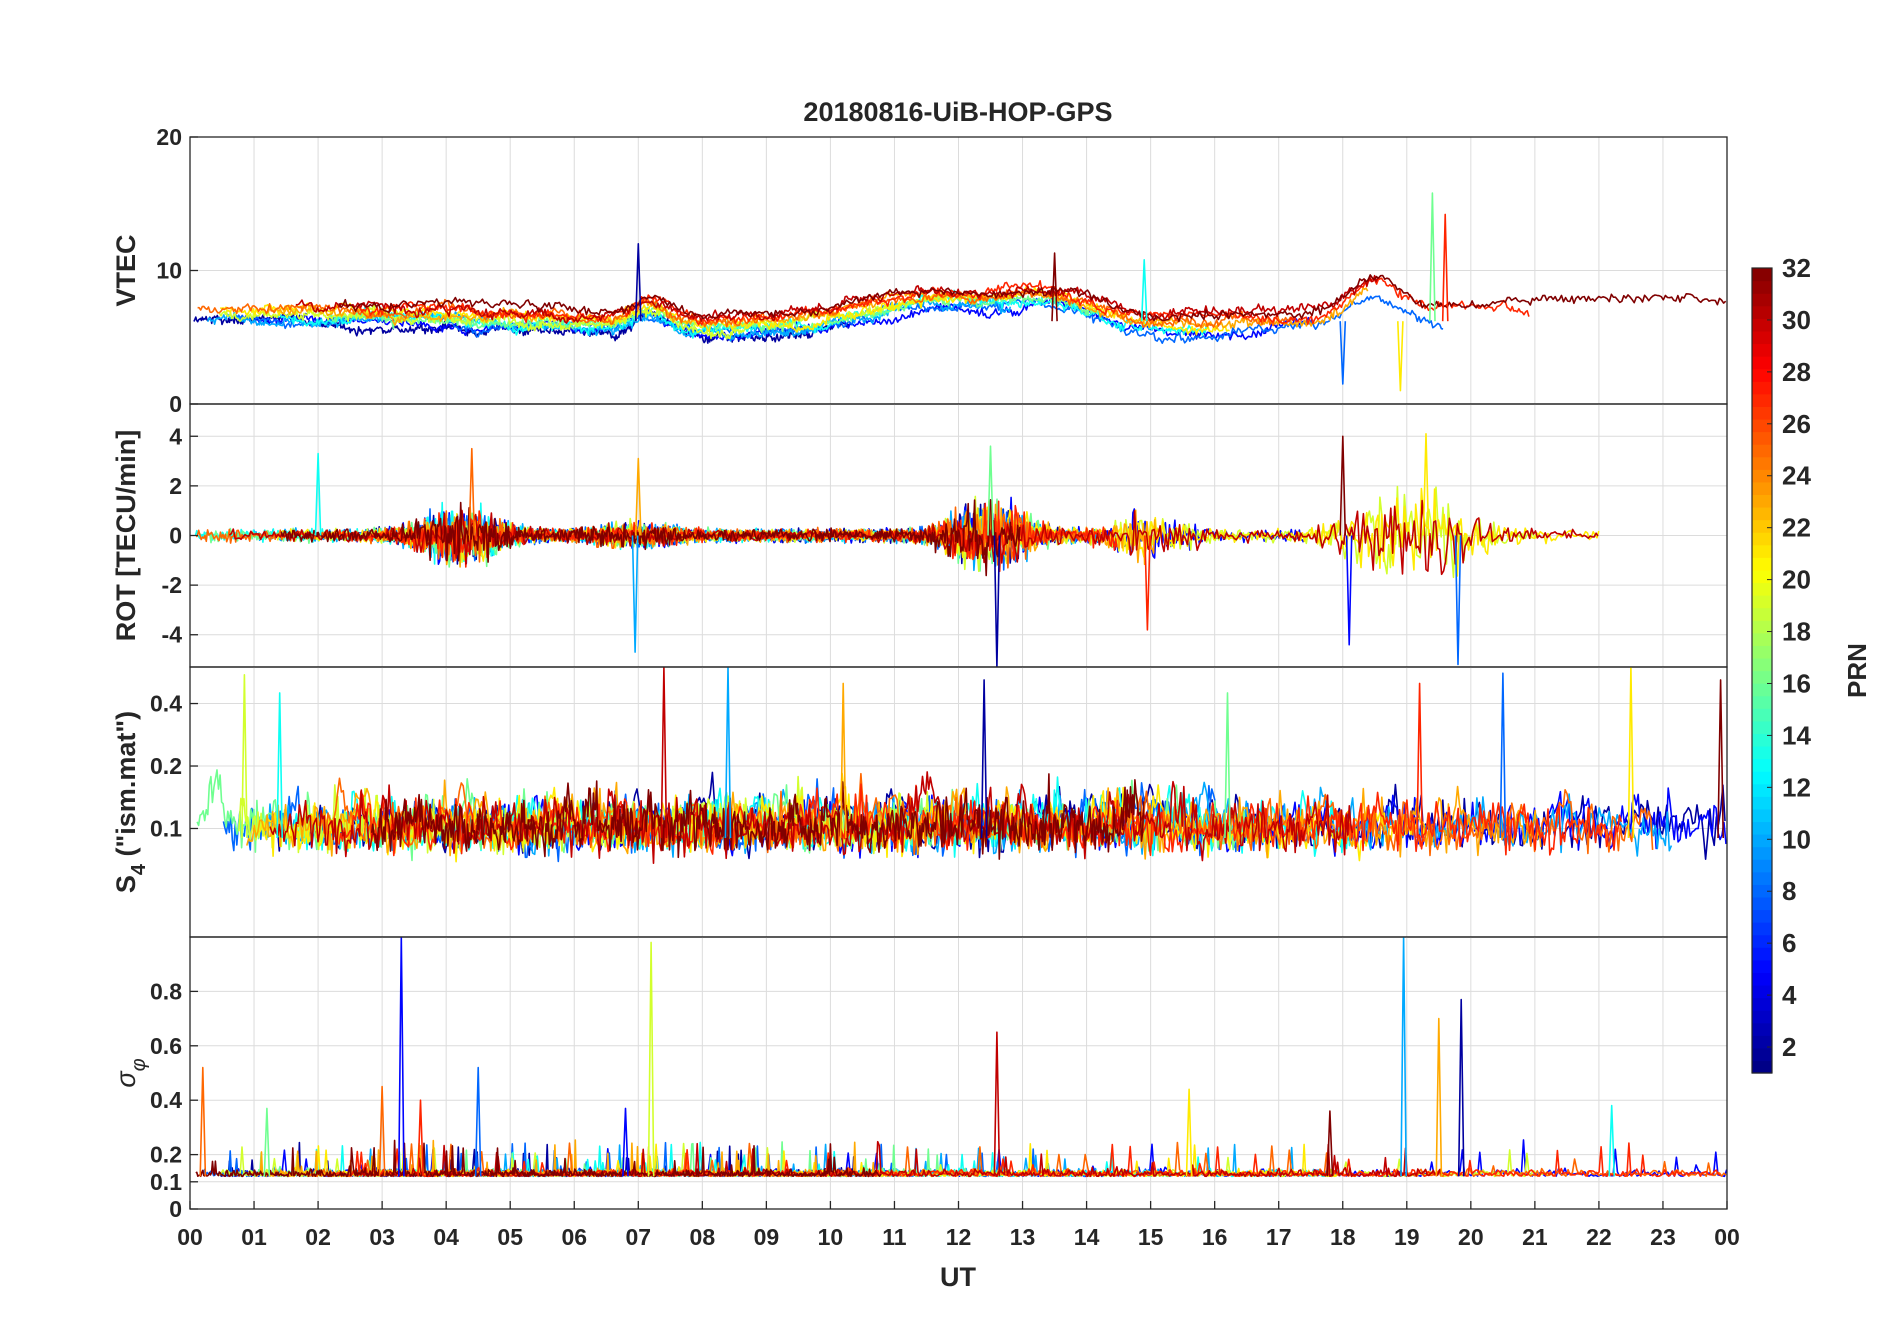  I want to click on colorbar-tick-label: 22, so click(1796, 528).